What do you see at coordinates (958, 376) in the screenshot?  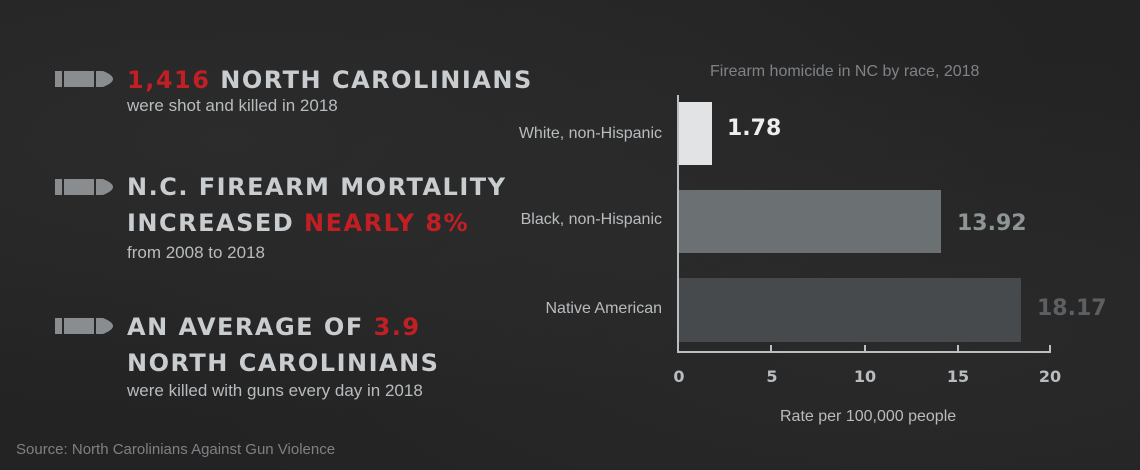 I see `x-tick-label: 15` at bounding box center [958, 376].